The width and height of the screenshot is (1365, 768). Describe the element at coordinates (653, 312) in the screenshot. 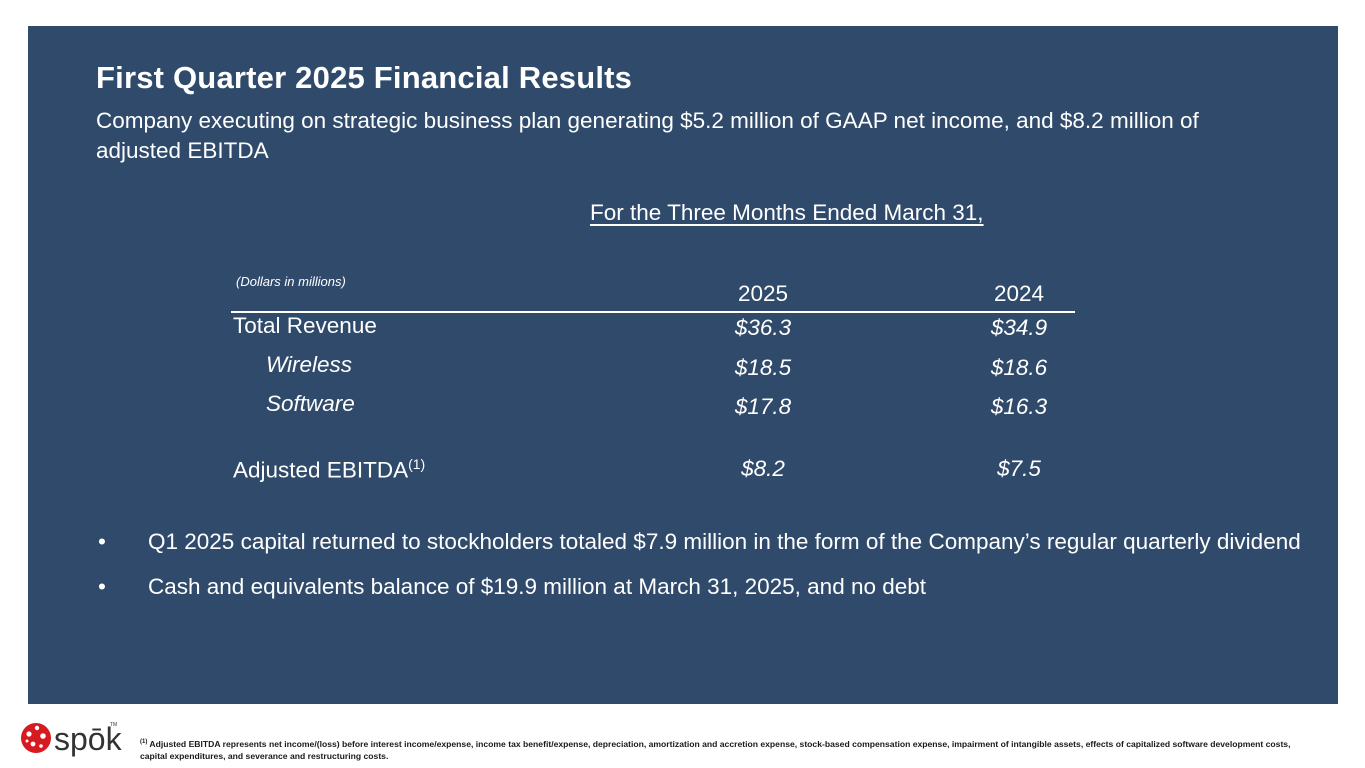

I see `header-divider` at that location.